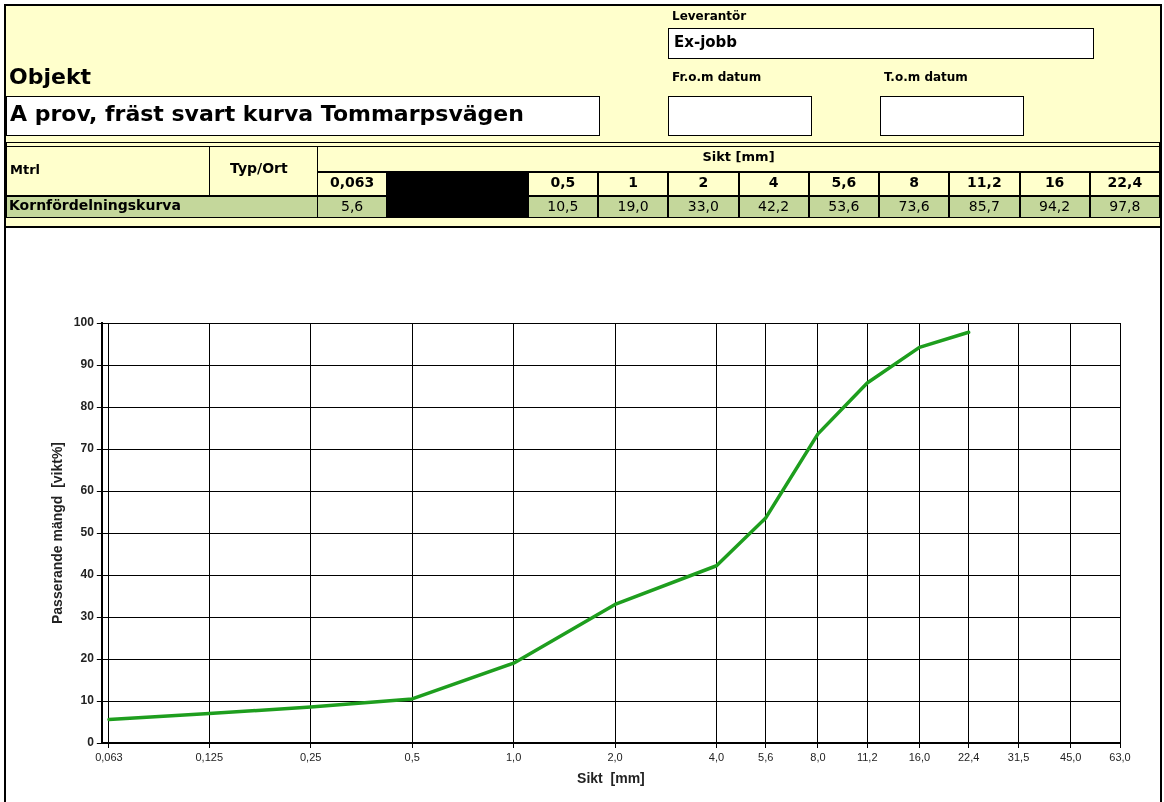  Describe the element at coordinates (1124, 184) in the screenshot. I see `text: 22,4` at that location.